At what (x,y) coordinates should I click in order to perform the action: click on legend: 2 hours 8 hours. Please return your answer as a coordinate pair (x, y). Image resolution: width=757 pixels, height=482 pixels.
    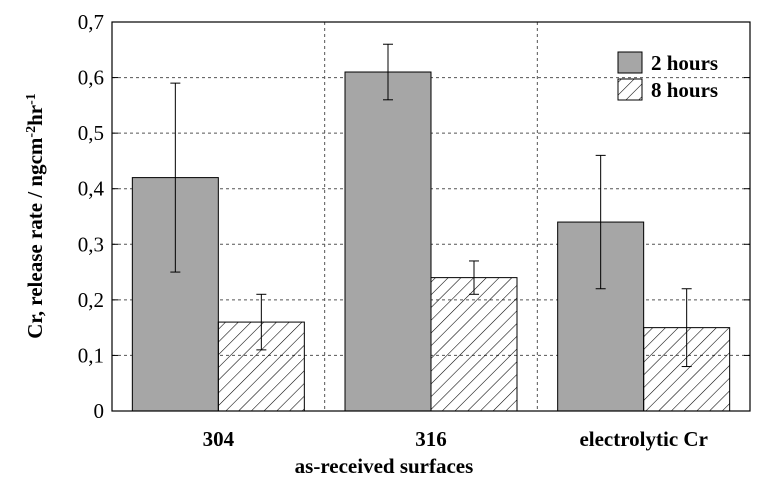
    Looking at the image, I should click on (667, 76).